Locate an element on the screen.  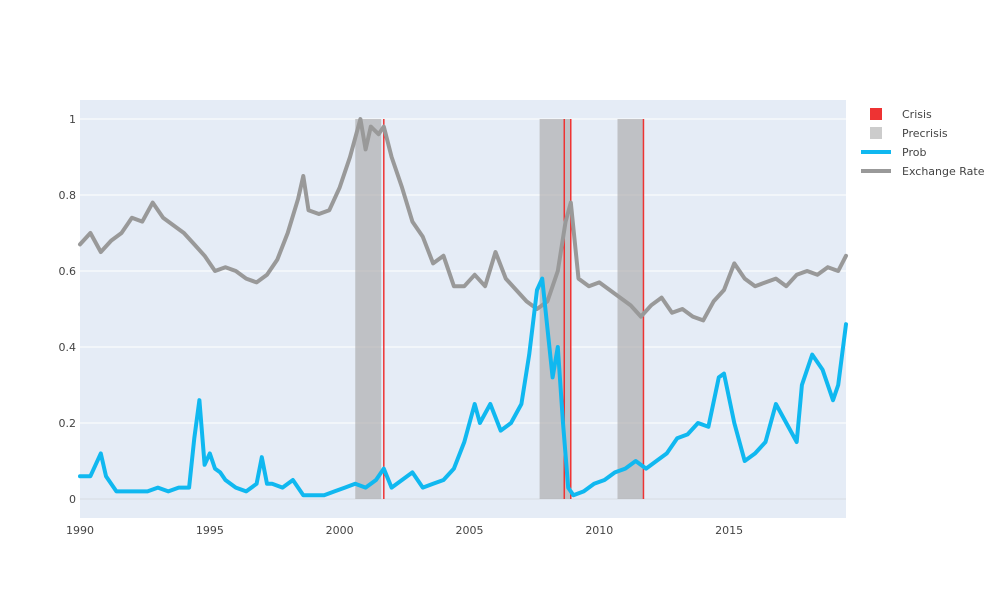
x-tick-label: 1990 is located at coordinates (80, 530).